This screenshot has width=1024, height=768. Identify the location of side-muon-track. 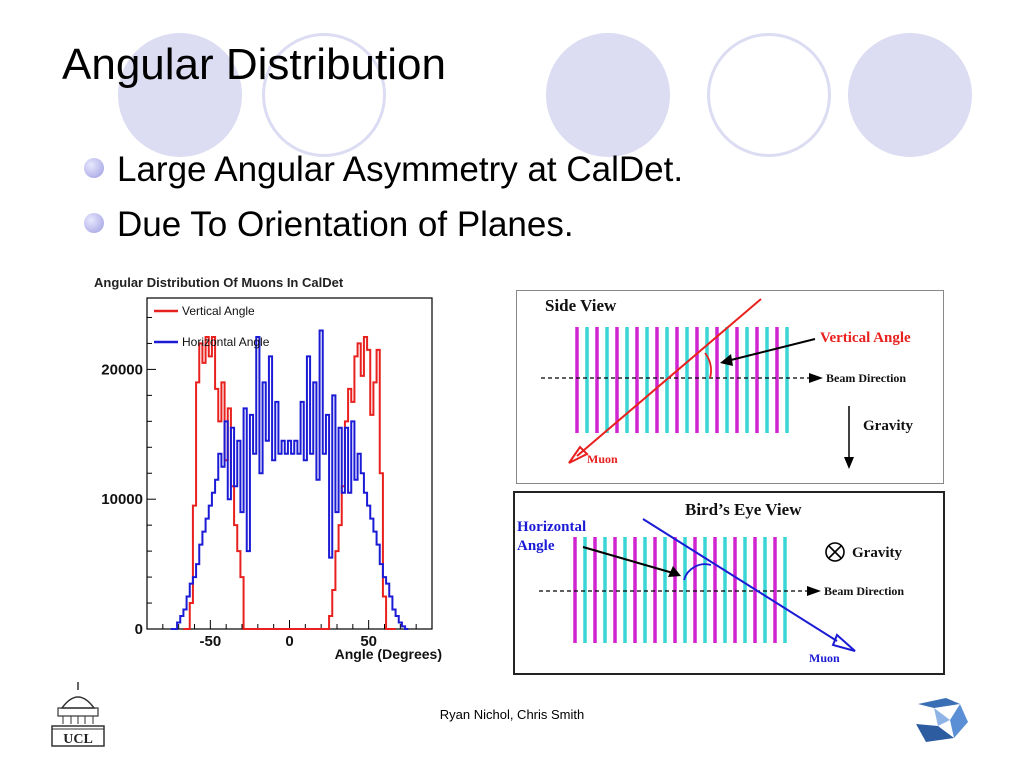
(669, 377).